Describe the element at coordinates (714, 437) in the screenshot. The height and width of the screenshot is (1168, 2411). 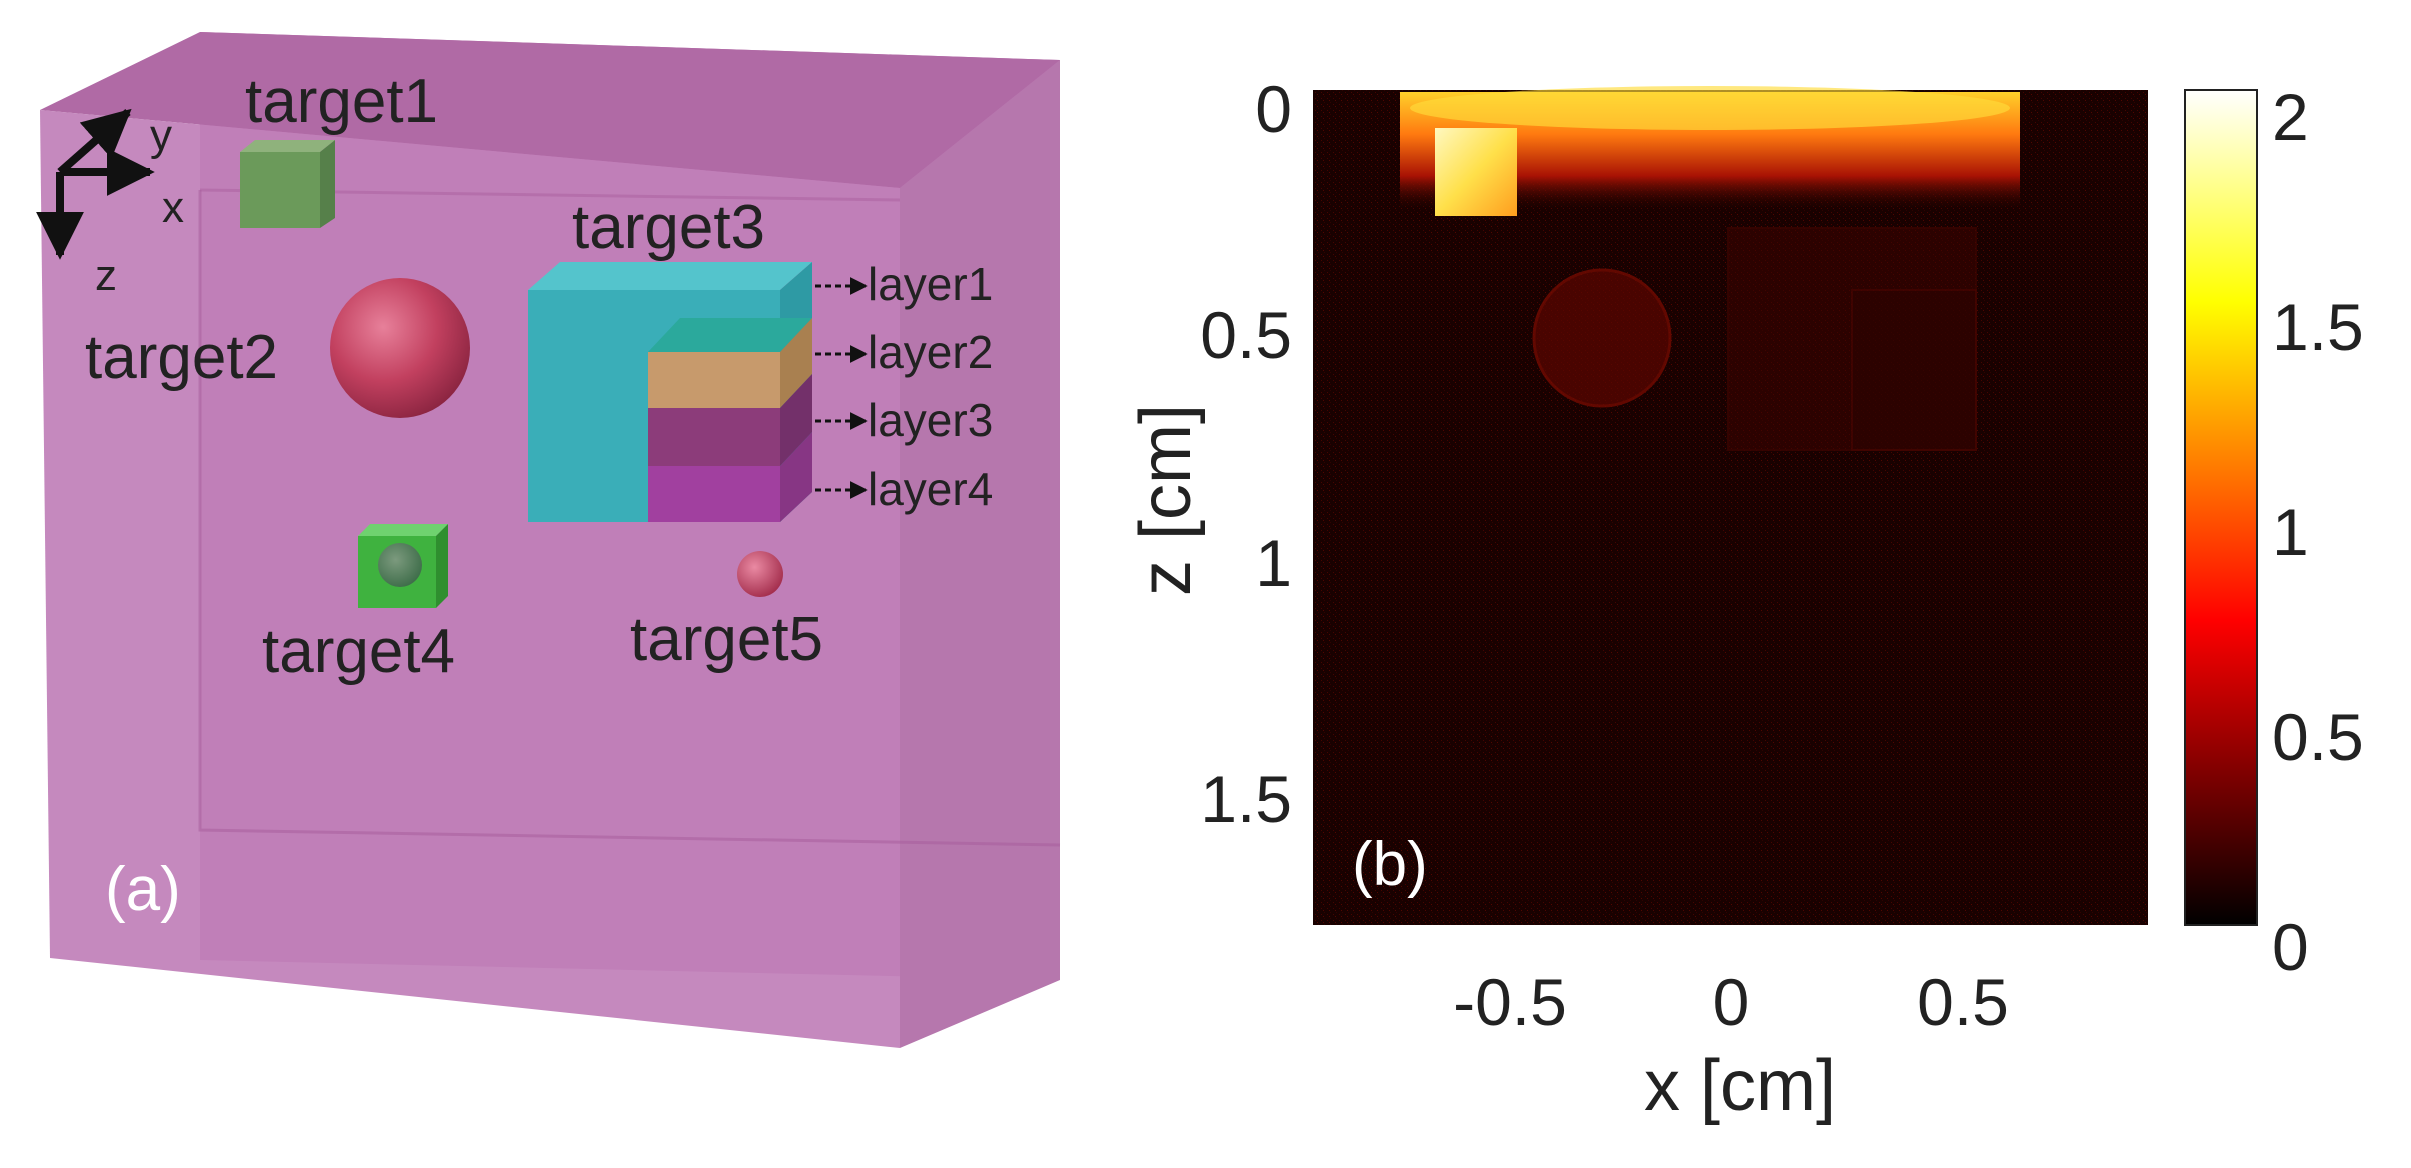
I see `layer3-block` at that location.